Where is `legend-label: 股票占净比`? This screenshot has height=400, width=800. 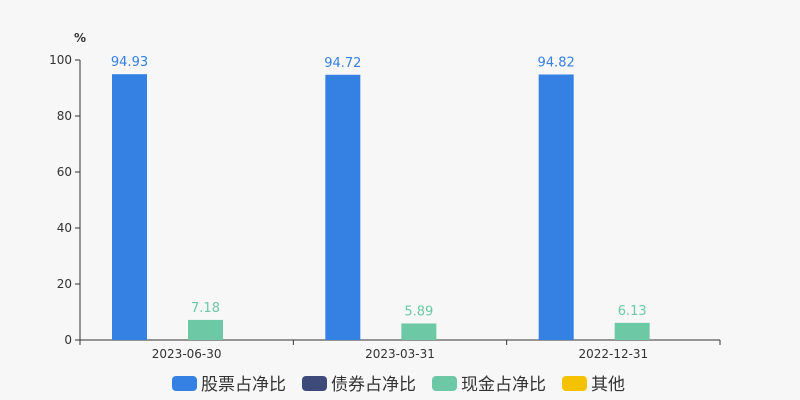 legend-label: 股票占净比 is located at coordinates (243, 385).